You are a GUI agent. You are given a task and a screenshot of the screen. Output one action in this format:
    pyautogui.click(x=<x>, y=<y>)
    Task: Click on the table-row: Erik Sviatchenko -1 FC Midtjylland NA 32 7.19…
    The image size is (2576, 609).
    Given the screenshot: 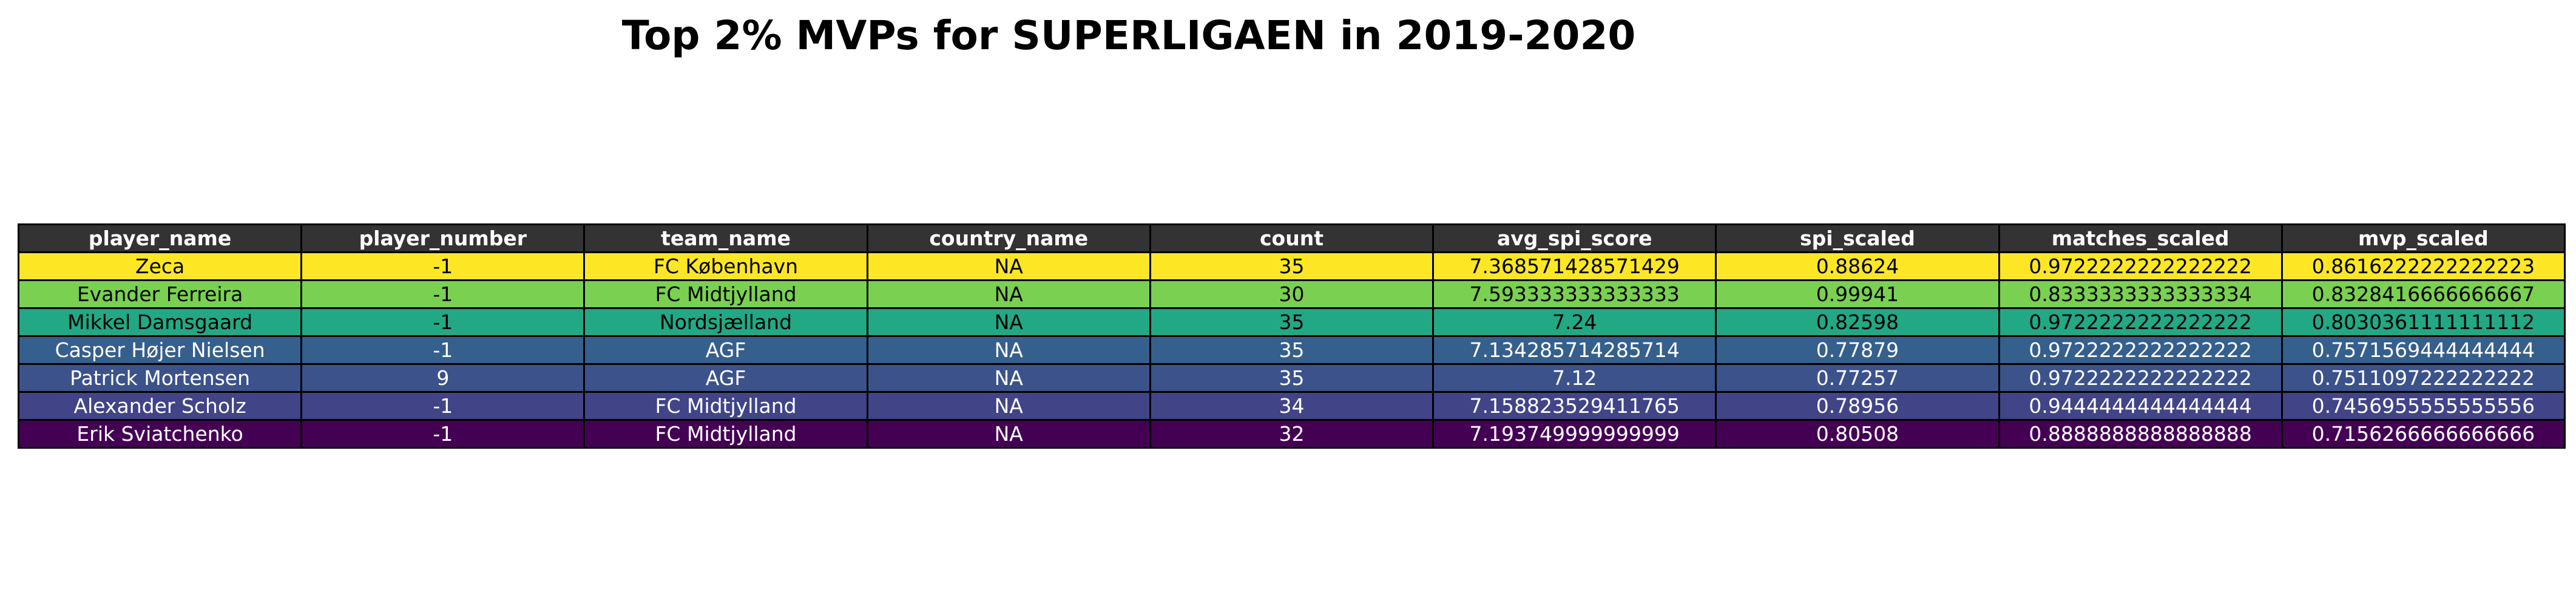 What is the action you would take?
    pyautogui.click(x=1291, y=434)
    